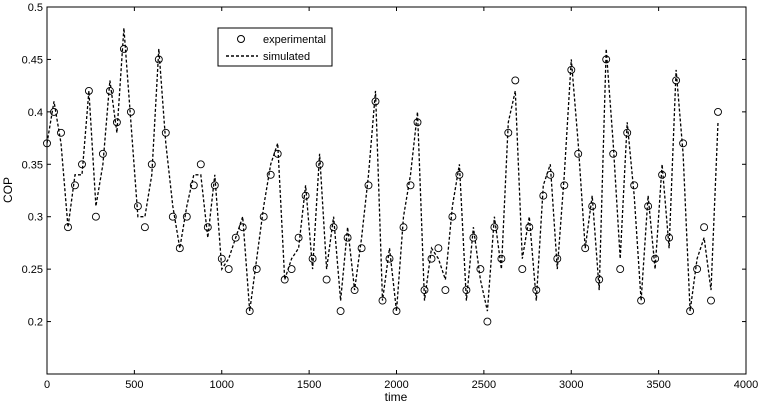  Describe the element at coordinates (294, 40) in the screenshot. I see `legend-experimental-label: experimental` at that location.